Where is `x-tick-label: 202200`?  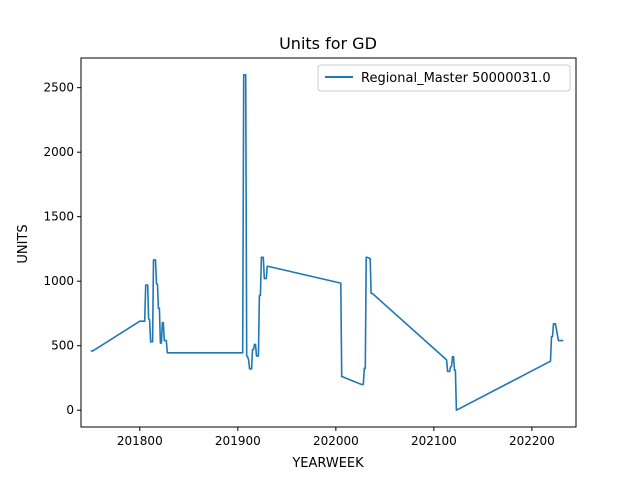 x-tick-label: 202200 is located at coordinates (532, 441).